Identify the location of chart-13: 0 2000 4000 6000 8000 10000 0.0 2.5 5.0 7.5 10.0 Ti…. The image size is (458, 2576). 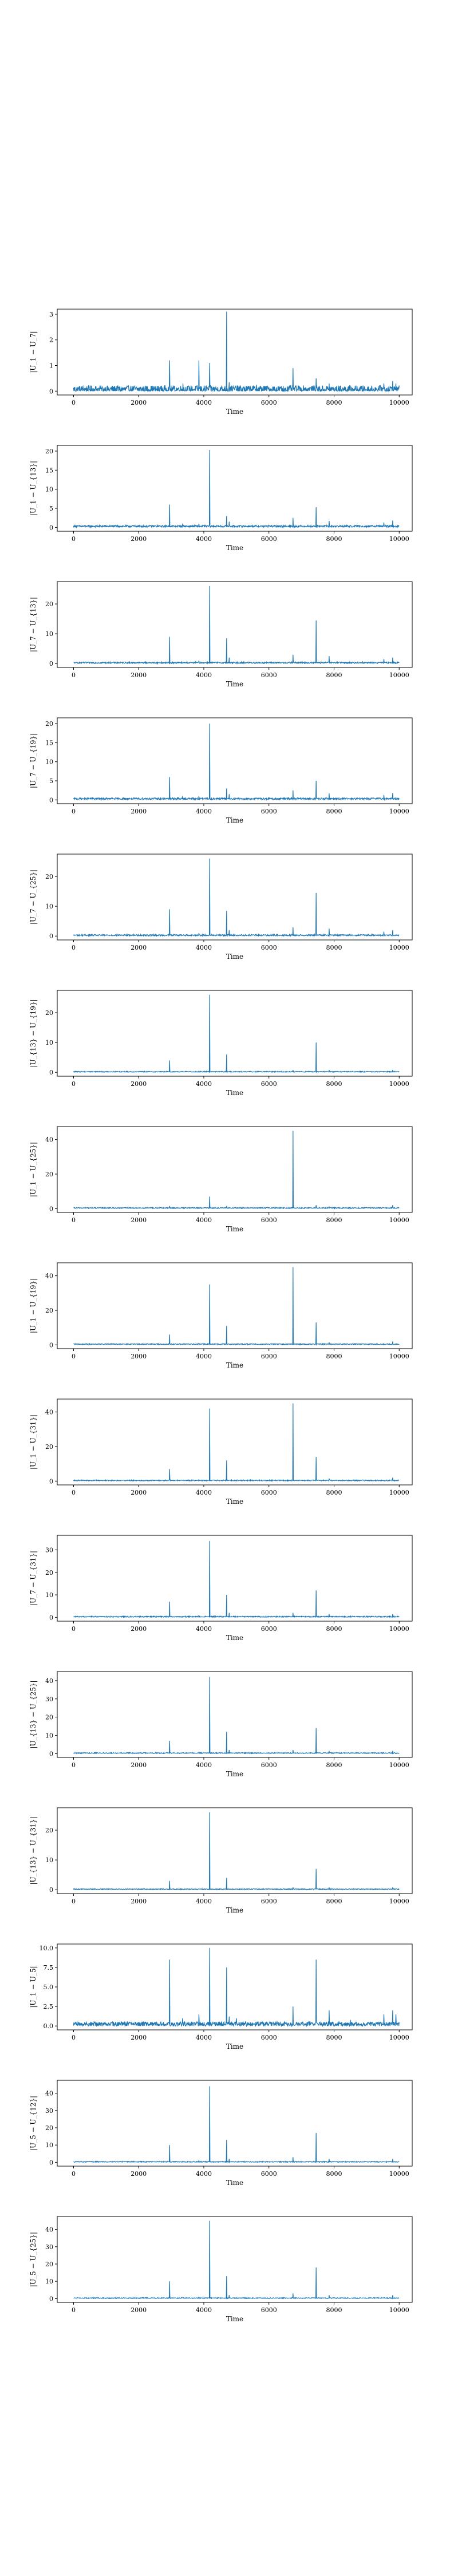
(221, 1996).